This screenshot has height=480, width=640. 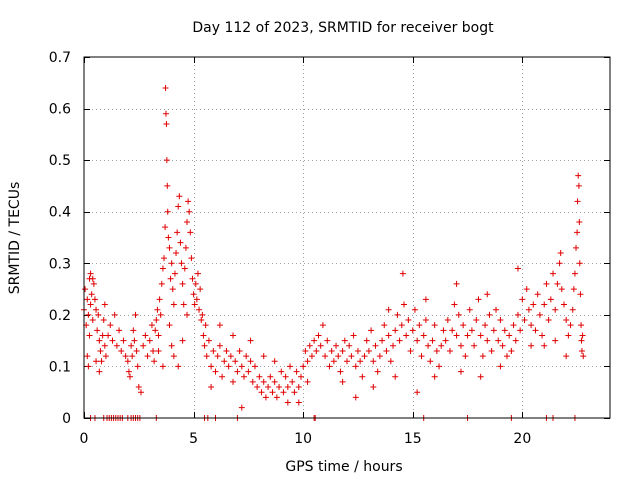 What do you see at coordinates (60, 58) in the screenshot?
I see `y-tick-label: 0.7` at bounding box center [60, 58].